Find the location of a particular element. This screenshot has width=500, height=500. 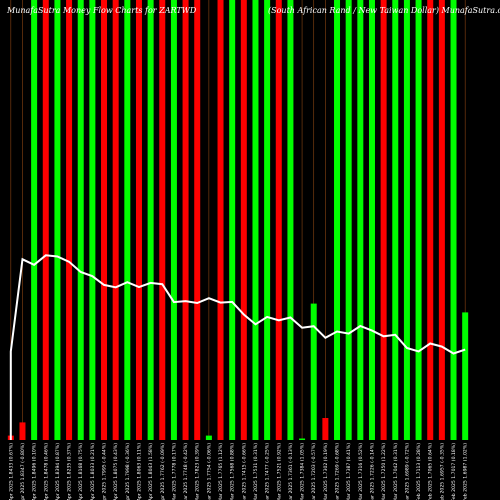

x-tick-label: Mon 24 Feb 2025 1.6987 (1.02%) is located at coordinates (466, 471).